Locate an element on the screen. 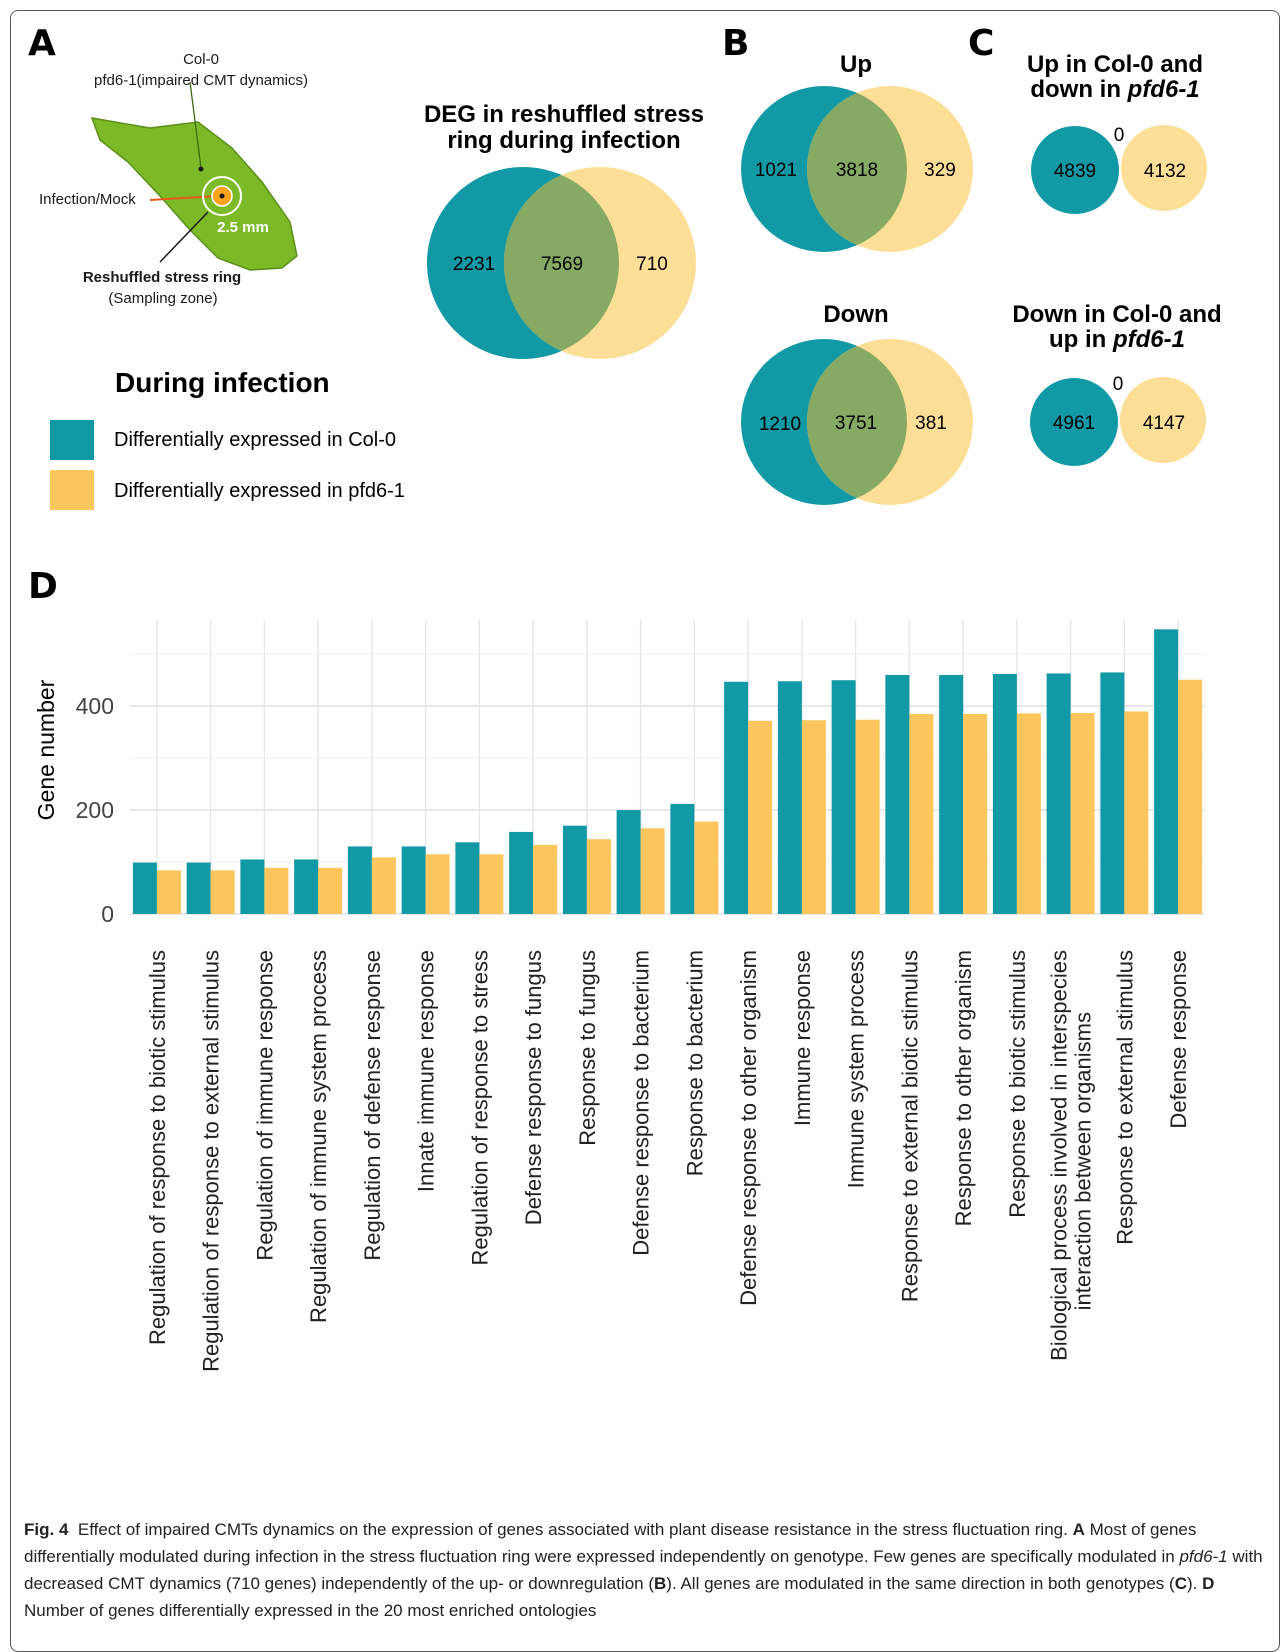 This screenshot has width=1287, height=1652. venn-c-bottom-title-1: Down in Col-0 and is located at coordinates (1116, 314).